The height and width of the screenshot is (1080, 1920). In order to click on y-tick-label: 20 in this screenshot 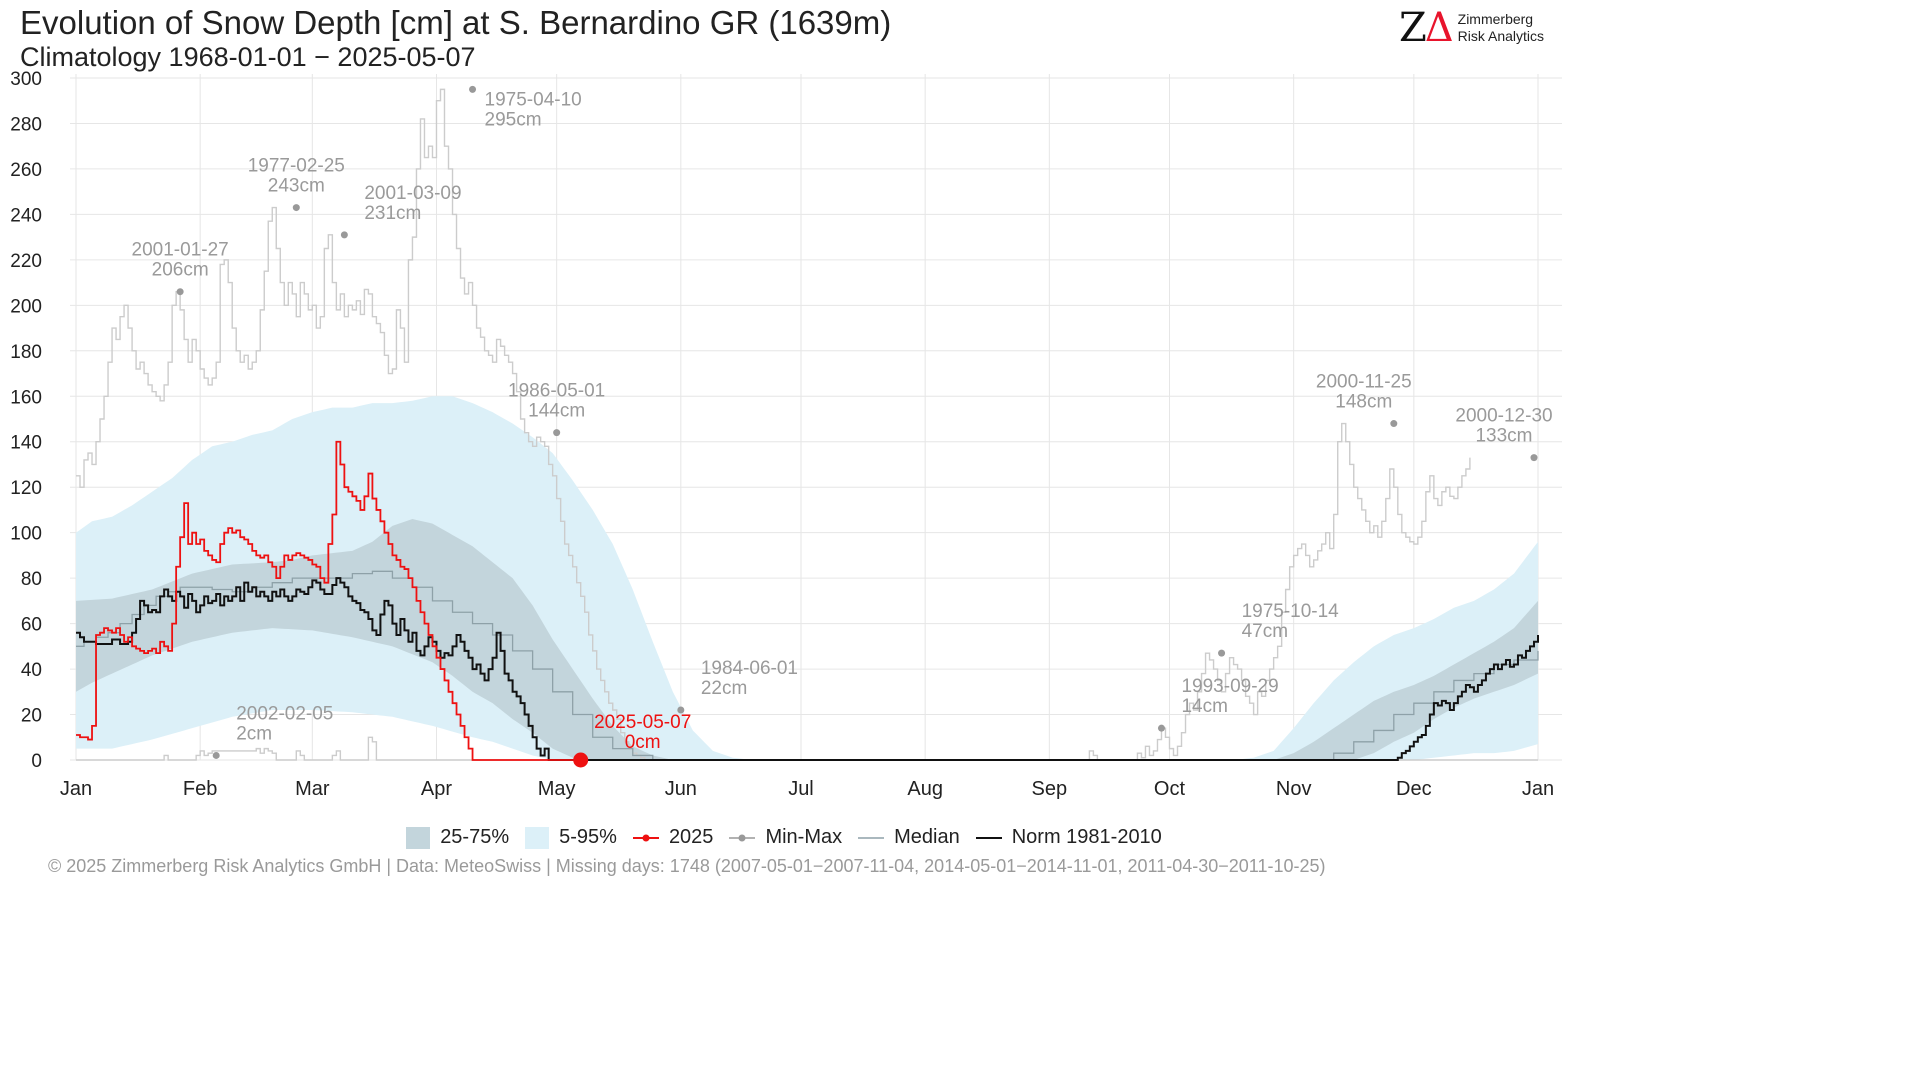, I will do `click(31, 716)`.